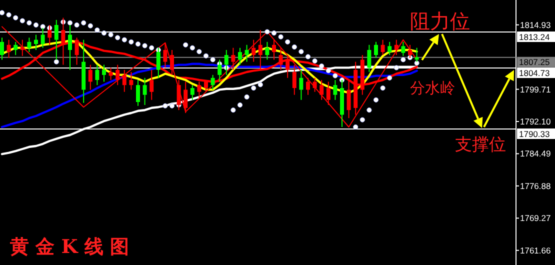  I want to click on y-tick-label: 1776.88, so click(535, 185).